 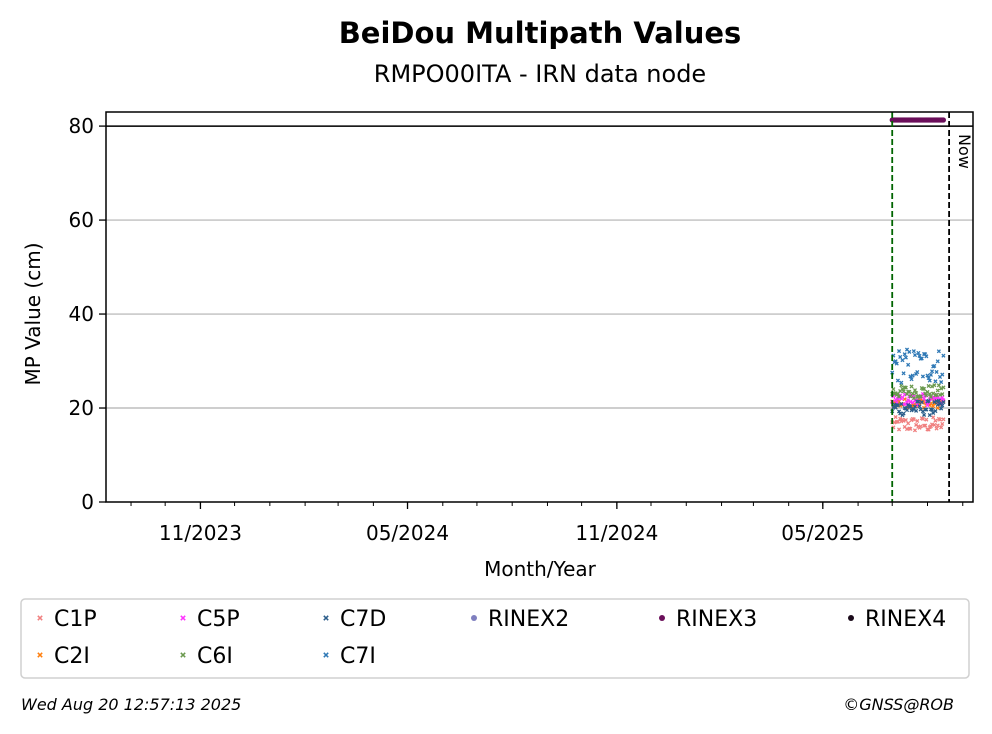 What do you see at coordinates (540, 33) in the screenshot?
I see `chart-title: BeiDou Multipath Values` at bounding box center [540, 33].